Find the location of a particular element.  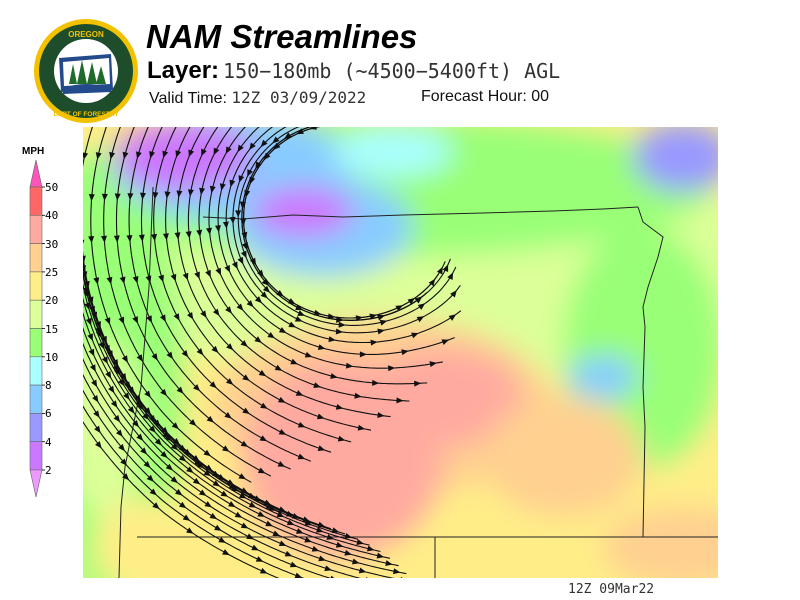

valid-time: Valid Time: 12Z 03/09/2022 is located at coordinates (257, 98).